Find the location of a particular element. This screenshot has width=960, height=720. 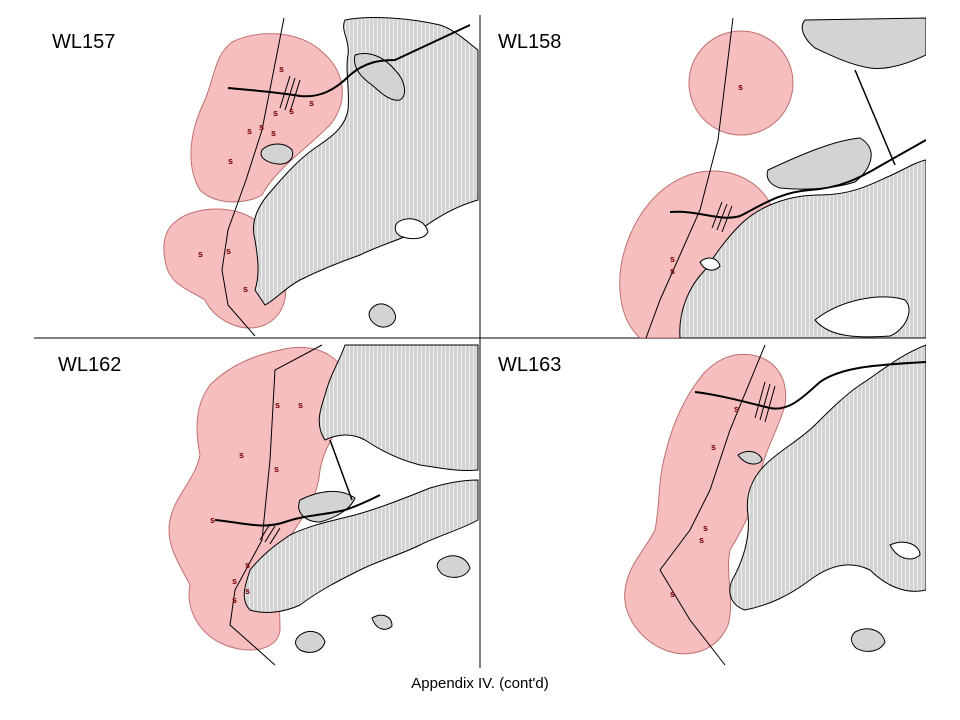

panel-label-wl157: WL157 is located at coordinates (83, 42).